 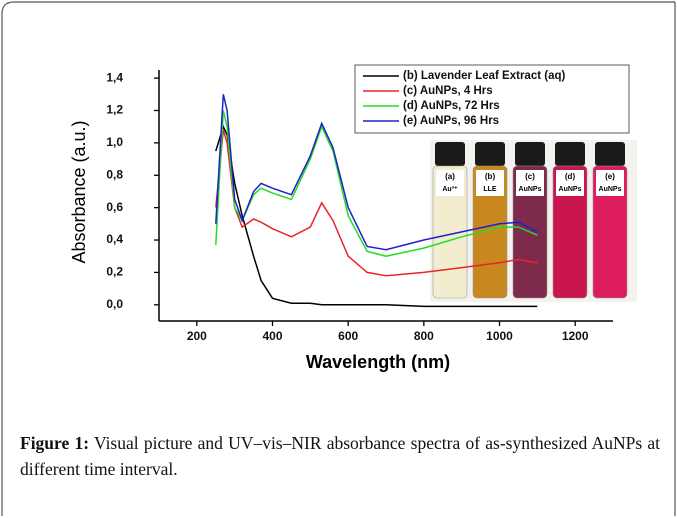 What do you see at coordinates (114, 174) in the screenshot?
I see `y-tick-label: 0,8` at bounding box center [114, 174].